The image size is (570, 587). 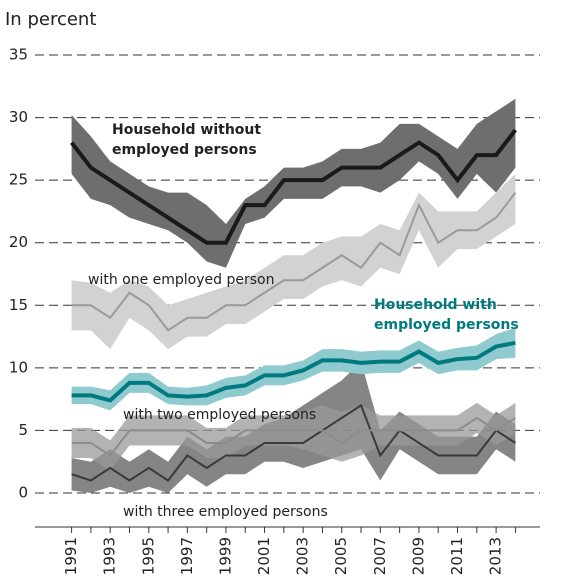 I want to click on x-tick-label: 2013, so click(x=496, y=556).